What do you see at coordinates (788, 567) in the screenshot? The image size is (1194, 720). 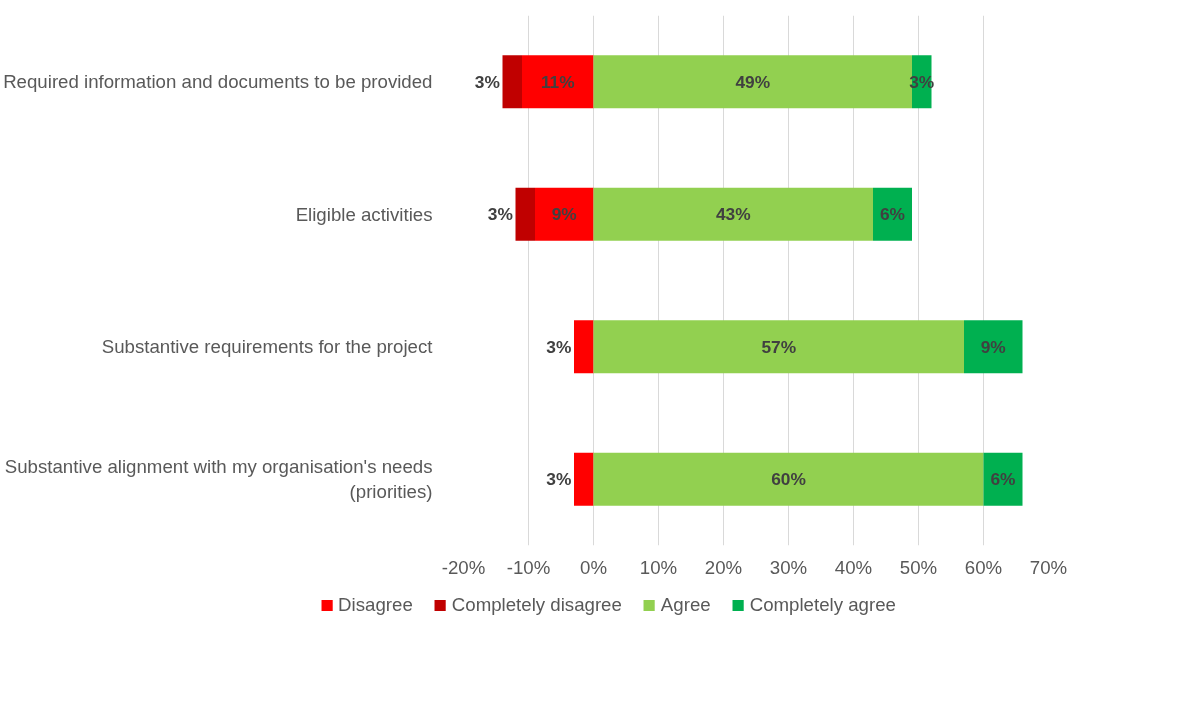 I see `x-tick-label: 30%` at bounding box center [788, 567].